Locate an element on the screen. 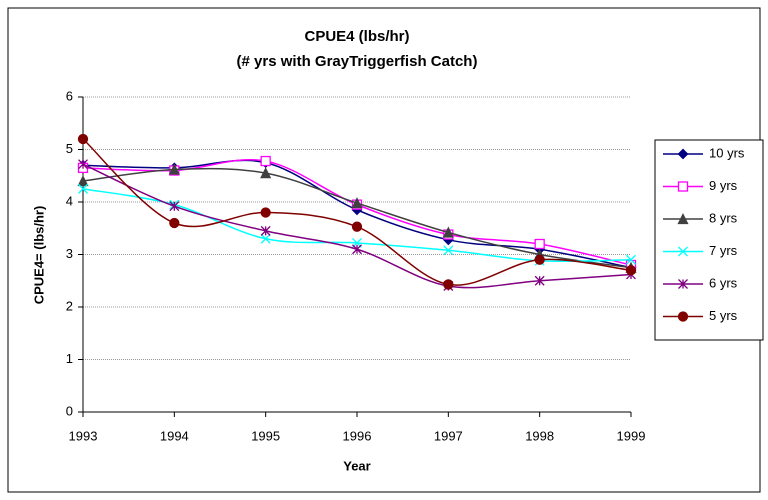 This screenshot has height=500, width=768. legend-label: 7 yrs is located at coordinates (723, 250).